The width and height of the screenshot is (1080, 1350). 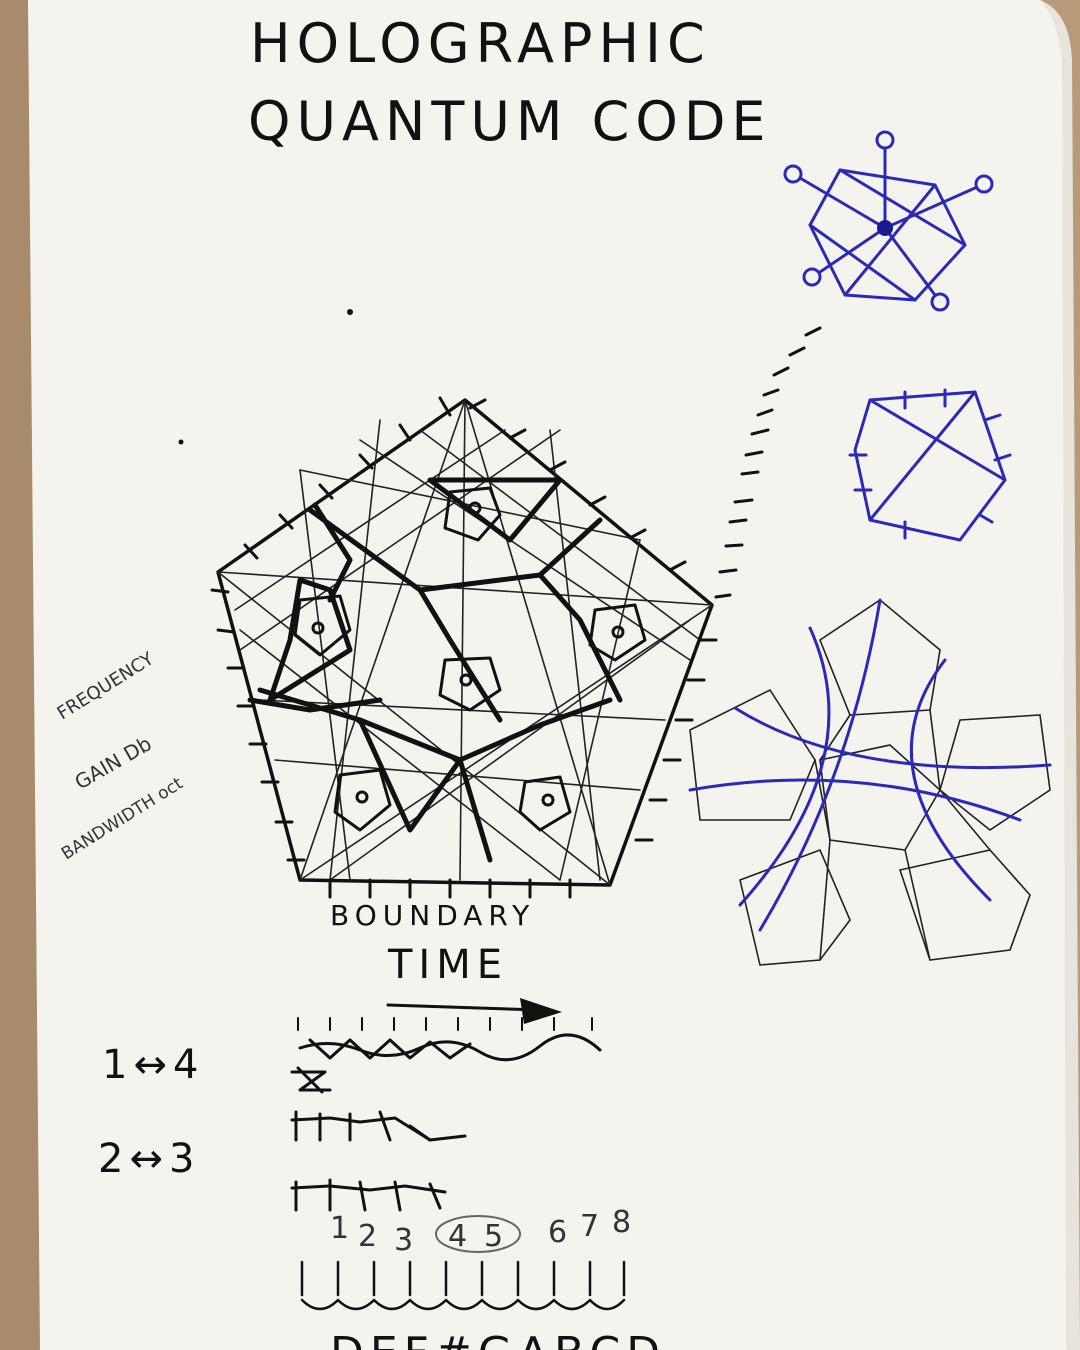 I want to click on pentagon-heavy-strokes, so click(x=435, y=670).